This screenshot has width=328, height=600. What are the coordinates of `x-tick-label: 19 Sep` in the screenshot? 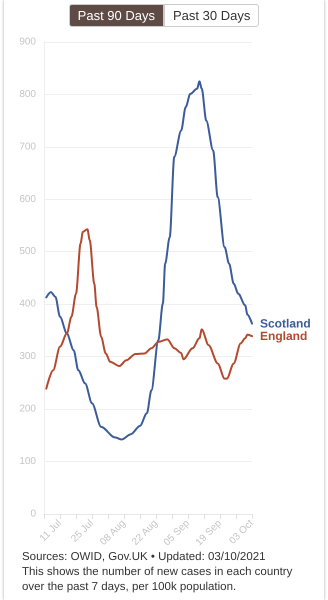 It's located at (209, 533).